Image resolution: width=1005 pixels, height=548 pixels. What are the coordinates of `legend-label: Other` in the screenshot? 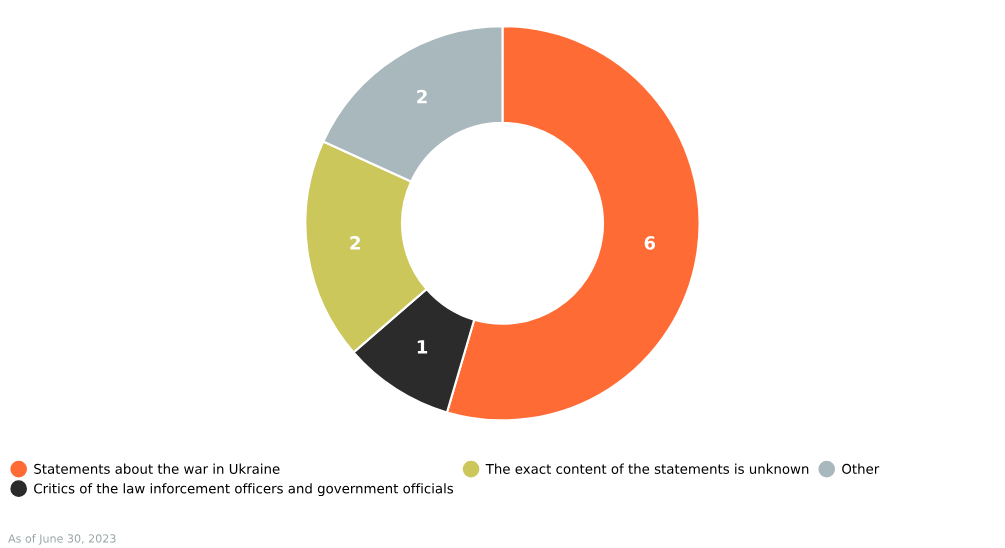 It's located at (861, 468).